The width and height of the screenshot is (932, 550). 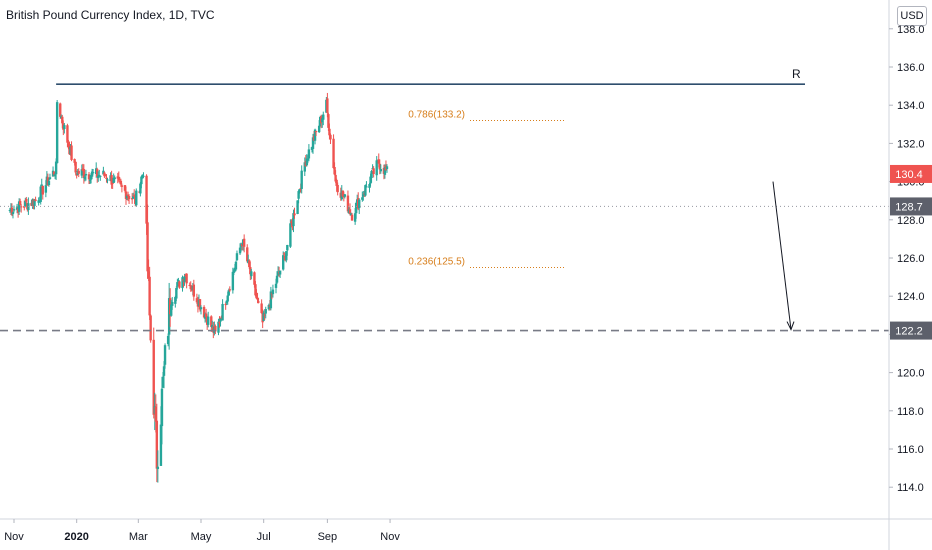 I want to click on current-price-label: 130.4, so click(x=911, y=173).